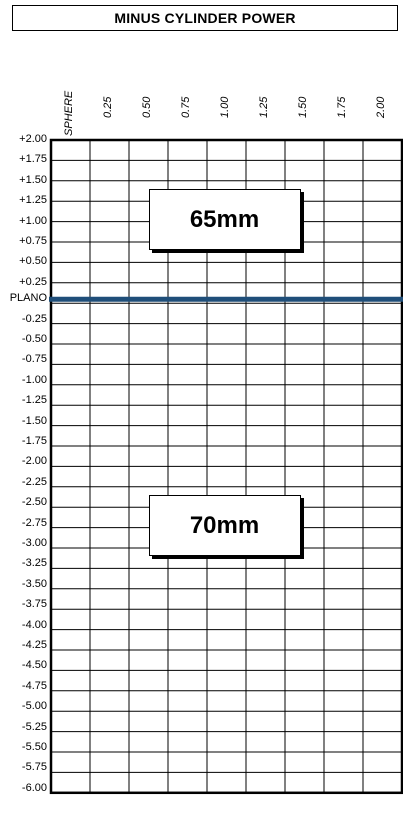 This screenshot has width=403, height=827. I want to click on zone-label-70mm: 70mm, so click(225, 525).